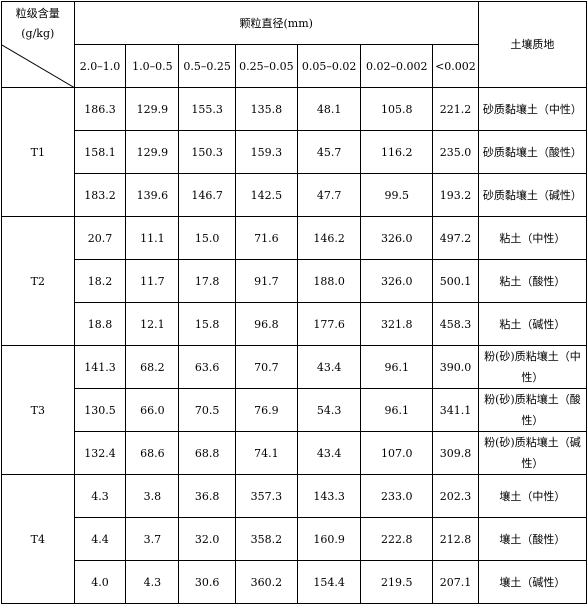 The width and height of the screenshot is (587, 605). Describe the element at coordinates (532, 496) in the screenshot. I see `soil-texture-cell: 壤土（中性）` at that location.